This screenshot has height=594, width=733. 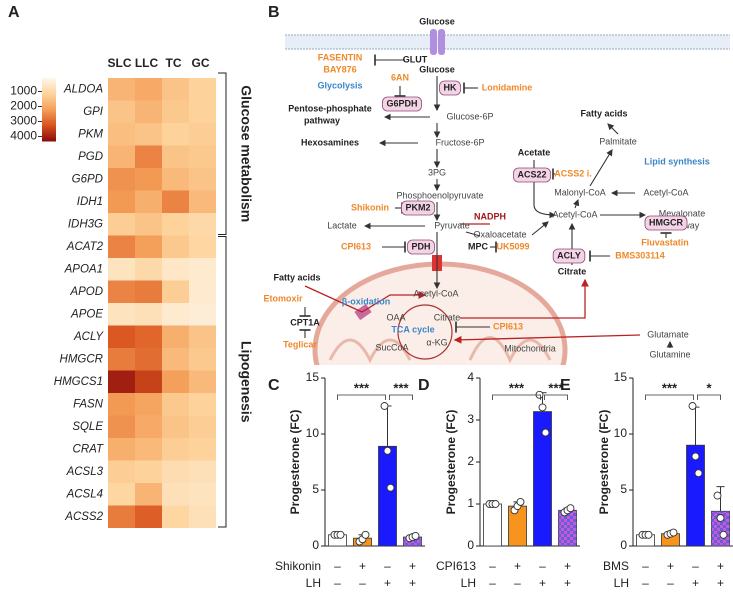 What do you see at coordinates (88, 449) in the screenshot?
I see `row-label: CRAT` at bounding box center [88, 449].